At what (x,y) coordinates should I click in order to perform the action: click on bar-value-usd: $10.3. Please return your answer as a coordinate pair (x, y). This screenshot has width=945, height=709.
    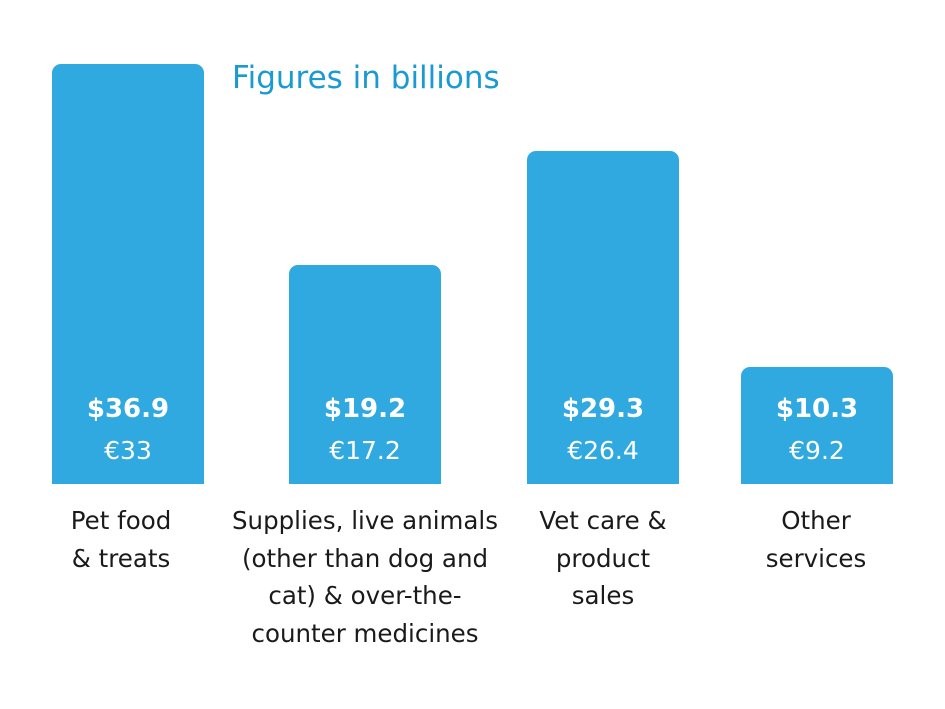
    Looking at the image, I should click on (817, 409).